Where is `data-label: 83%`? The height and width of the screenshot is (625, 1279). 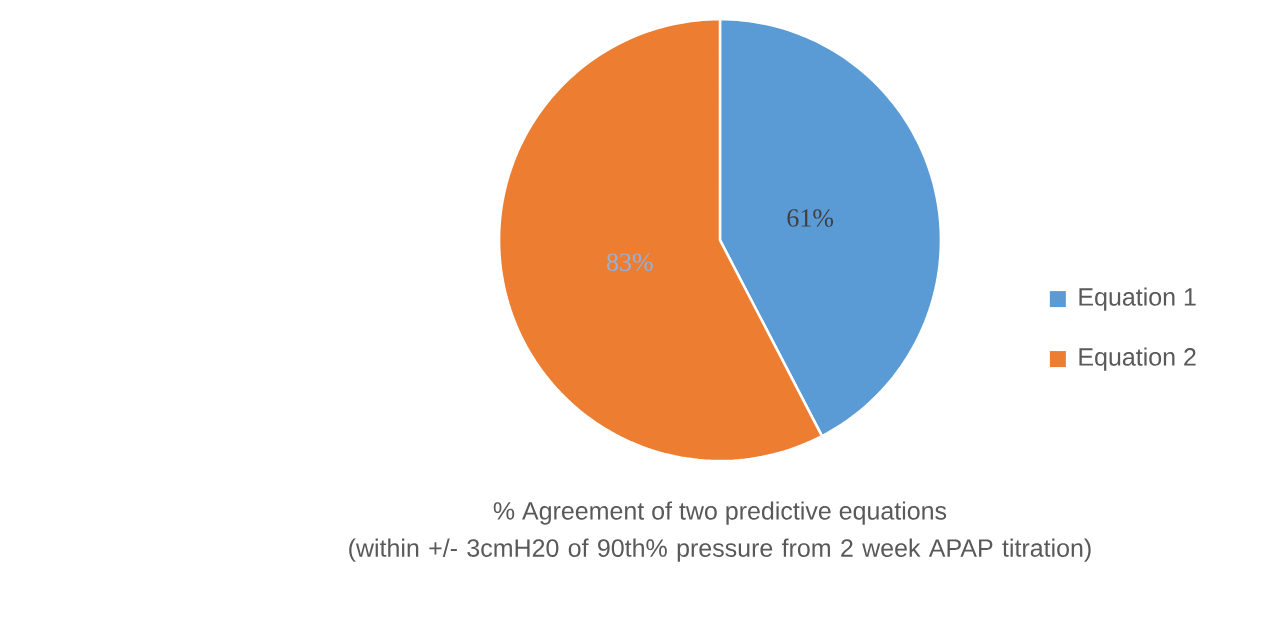 data-label: 83% is located at coordinates (629, 262).